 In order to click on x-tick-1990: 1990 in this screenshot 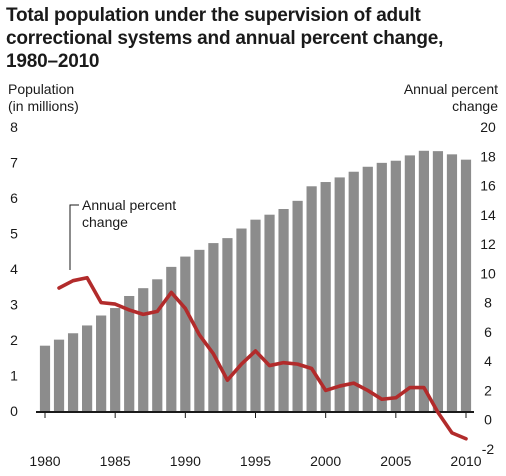, I will do `click(185, 461)`.